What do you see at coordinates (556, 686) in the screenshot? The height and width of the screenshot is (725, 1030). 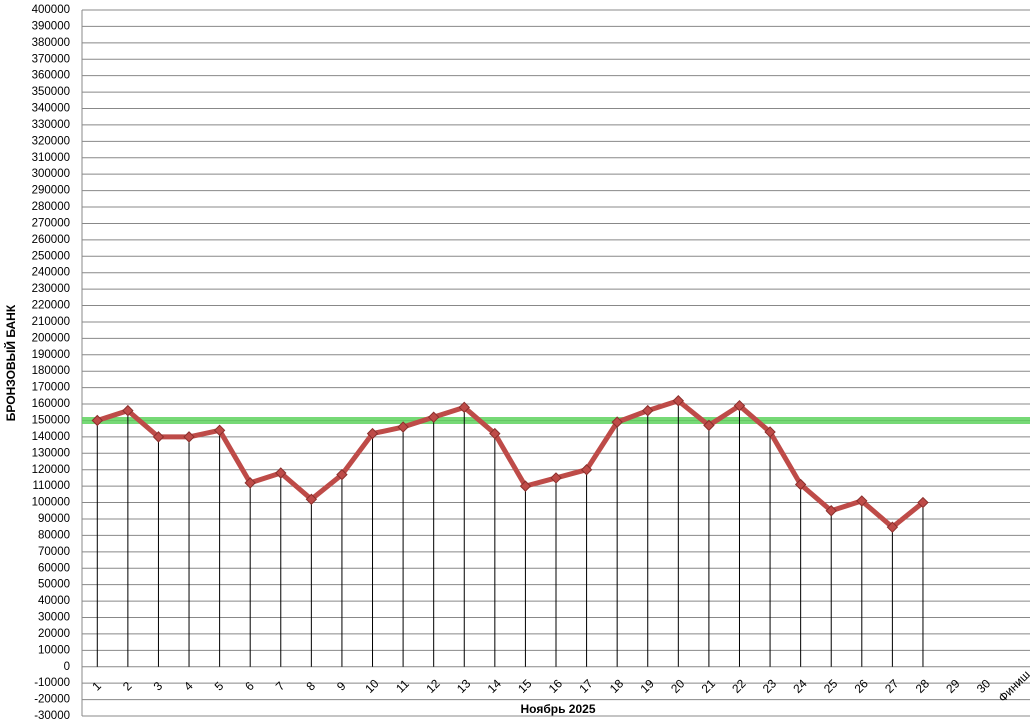 I see `x-tick-label: 16` at bounding box center [556, 686].